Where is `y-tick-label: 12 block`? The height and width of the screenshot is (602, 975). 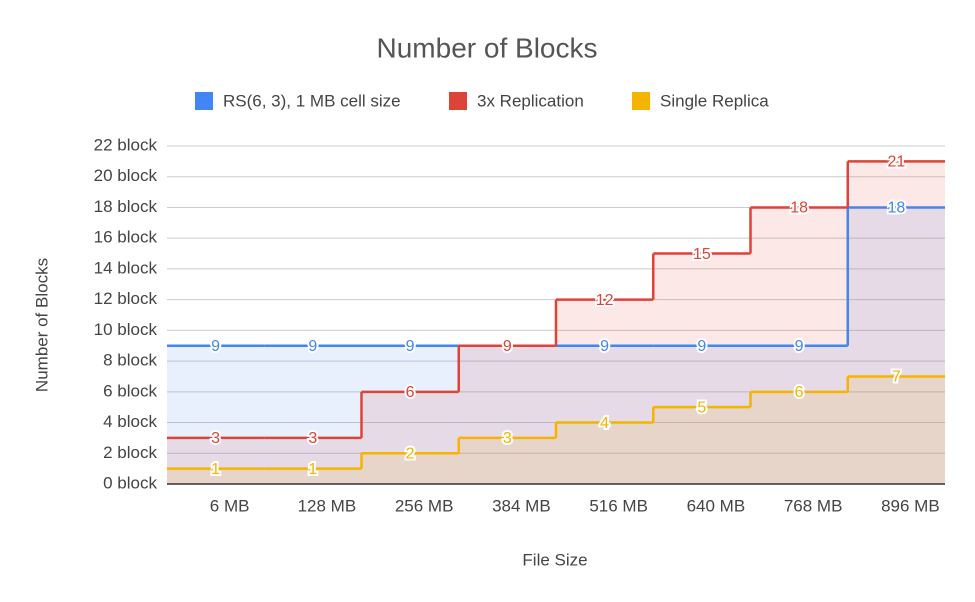
y-tick-label: 12 block is located at coordinates (126, 298).